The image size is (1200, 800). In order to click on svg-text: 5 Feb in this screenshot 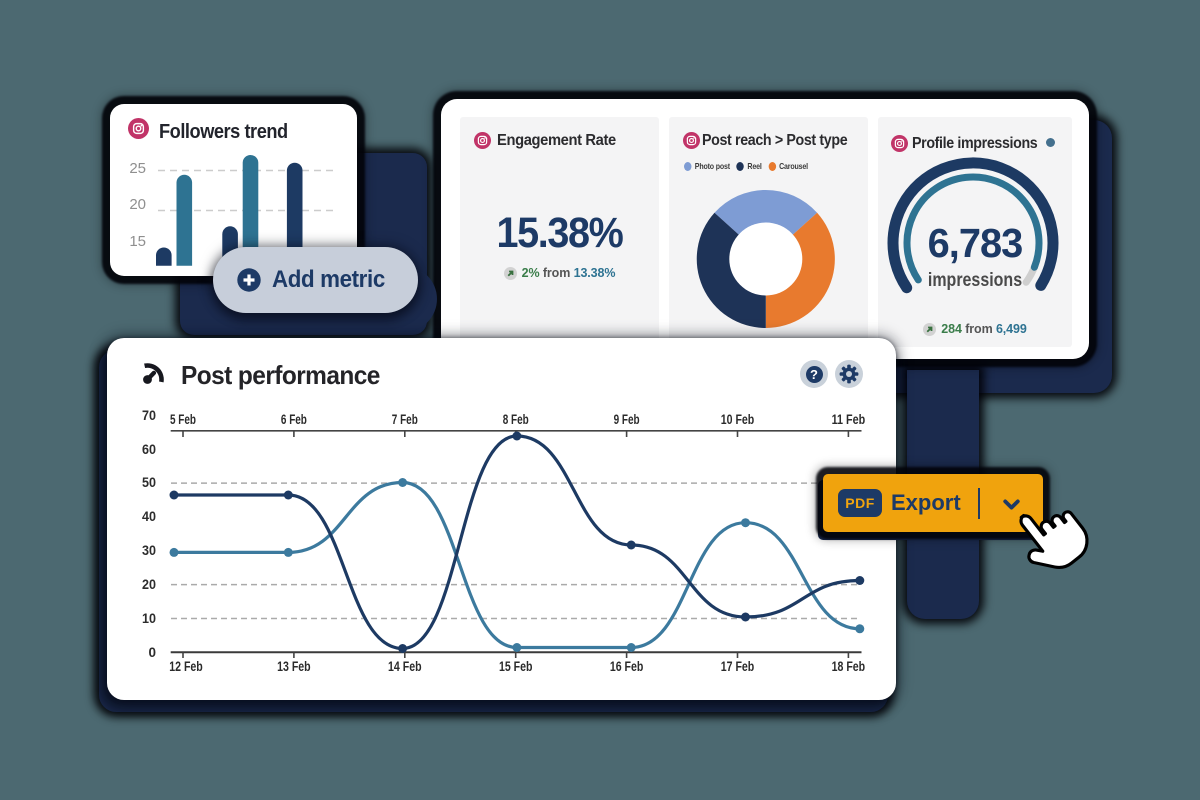, I will do `click(183, 419)`.